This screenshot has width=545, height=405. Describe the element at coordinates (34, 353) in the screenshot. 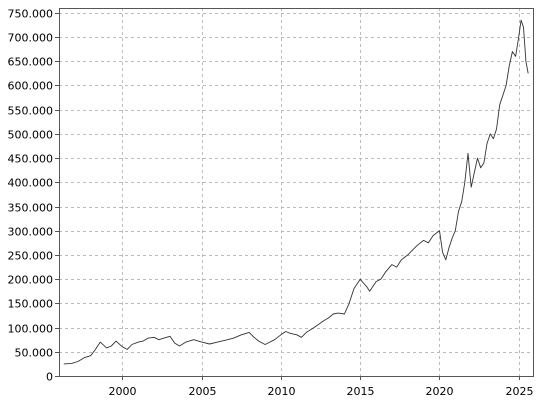

I see `y-tick-label: 50.000` at that location.